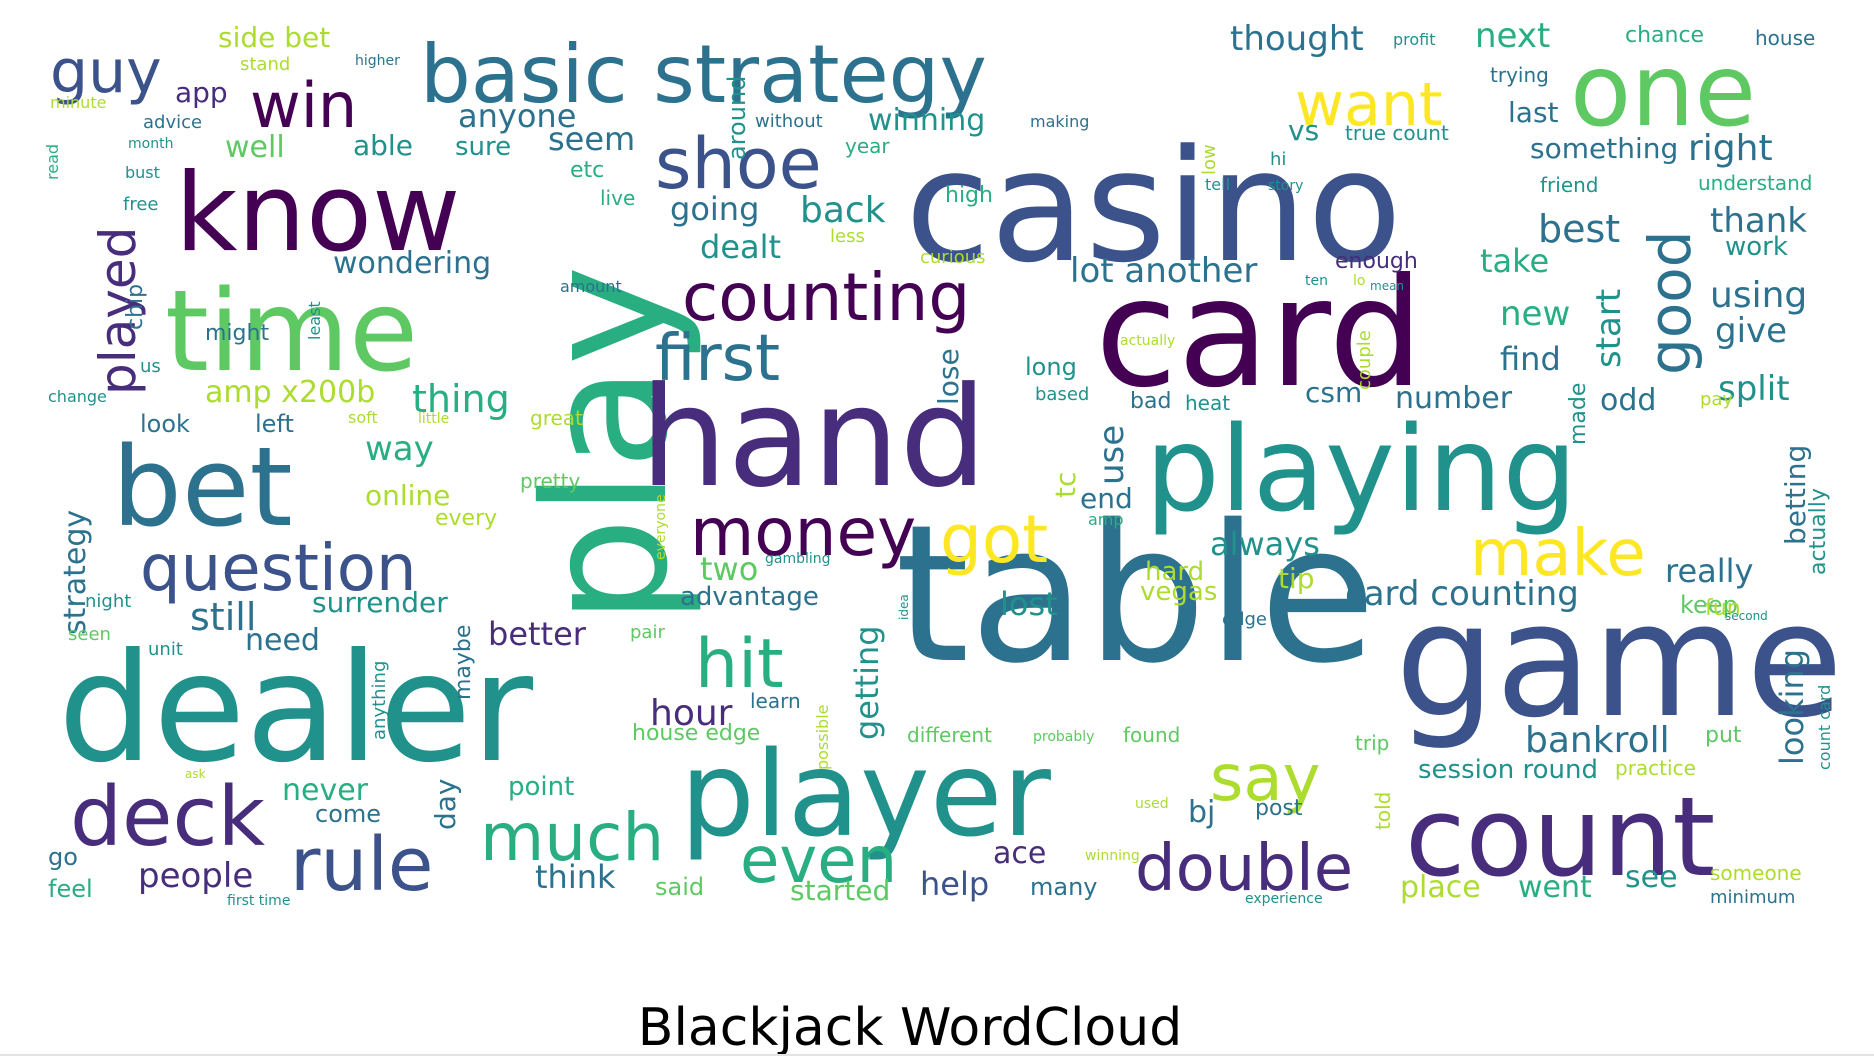 The width and height of the screenshot is (1874, 1056). What do you see at coordinates (679, 887) in the screenshot?
I see `word: said` at bounding box center [679, 887].